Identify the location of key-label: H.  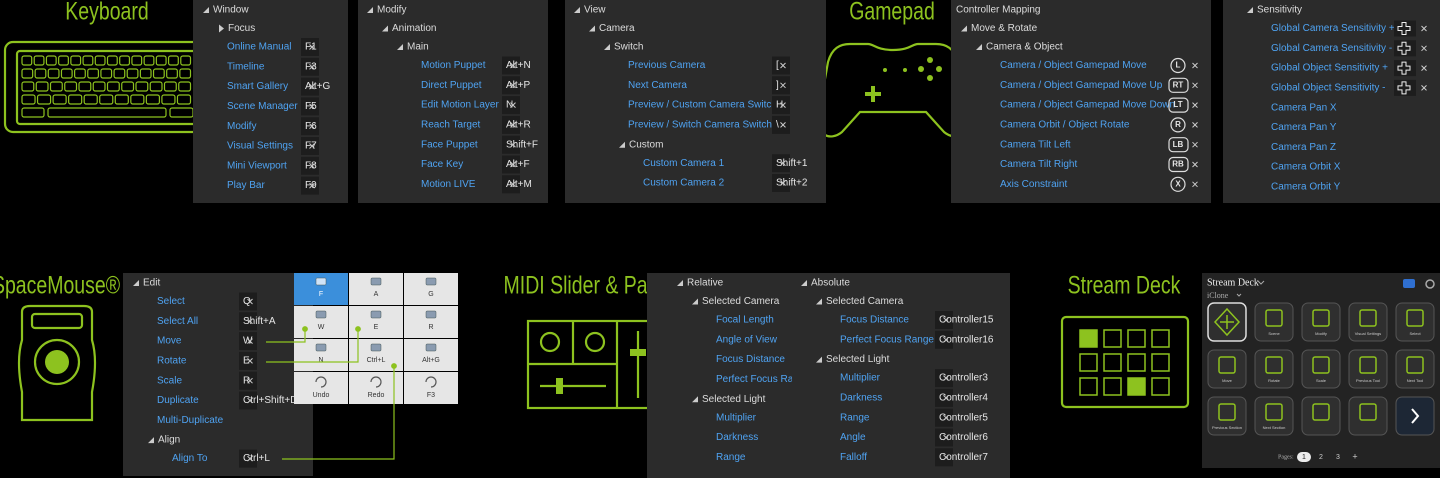
(779, 105).